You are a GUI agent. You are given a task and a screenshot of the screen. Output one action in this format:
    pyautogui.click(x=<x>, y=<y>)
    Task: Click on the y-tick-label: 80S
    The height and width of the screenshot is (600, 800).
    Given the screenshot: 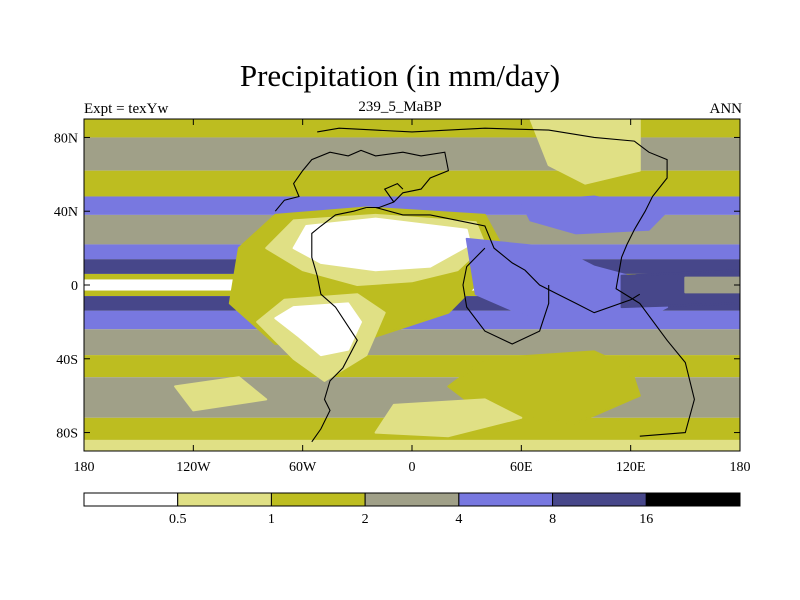 What is the action you would take?
    pyautogui.click(x=67, y=434)
    